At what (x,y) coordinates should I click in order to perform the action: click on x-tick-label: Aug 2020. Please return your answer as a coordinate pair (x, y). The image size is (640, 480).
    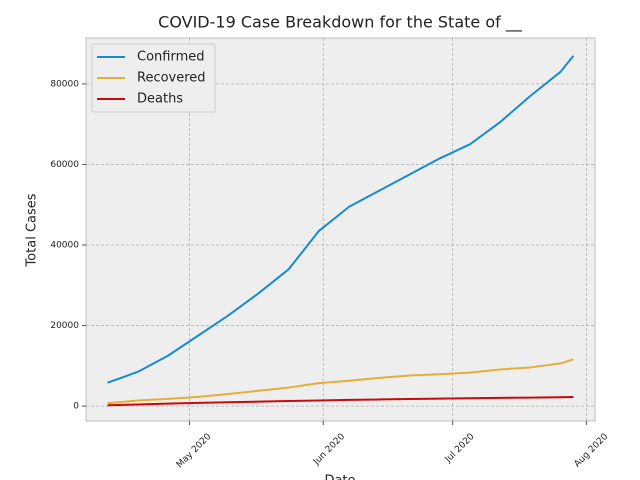
    Looking at the image, I should click on (592, 451).